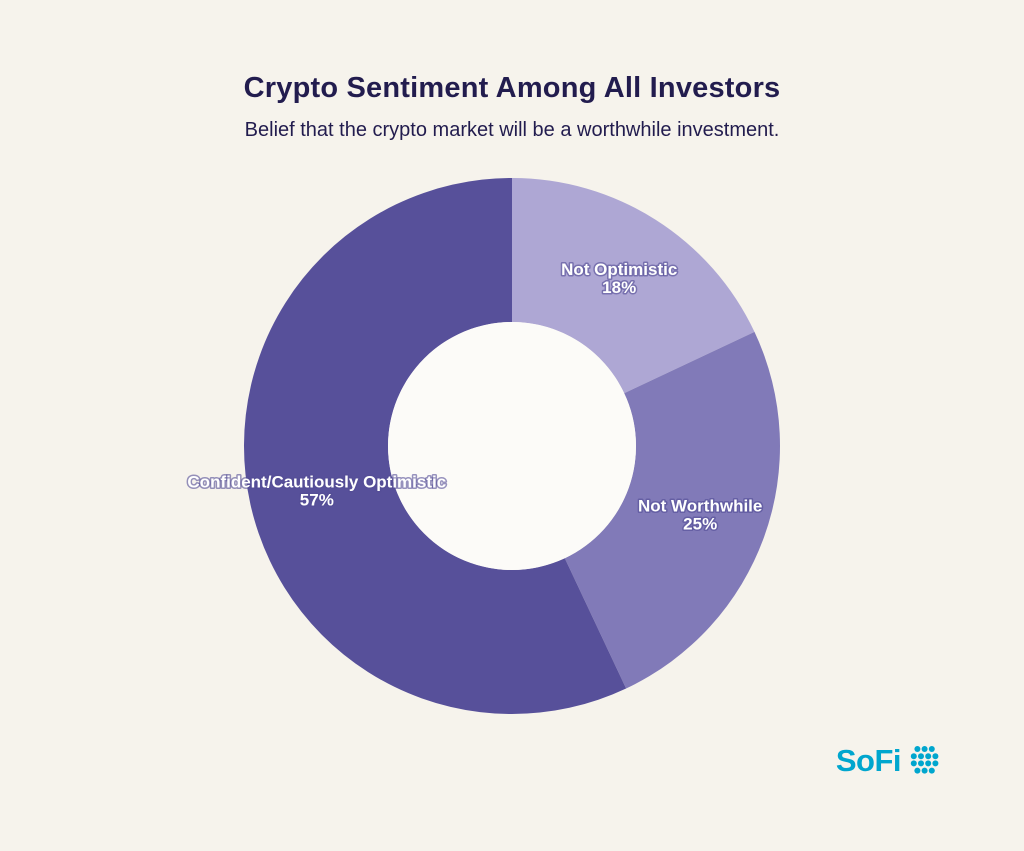  I want to click on sofi-dots-icon, so click(924, 760).